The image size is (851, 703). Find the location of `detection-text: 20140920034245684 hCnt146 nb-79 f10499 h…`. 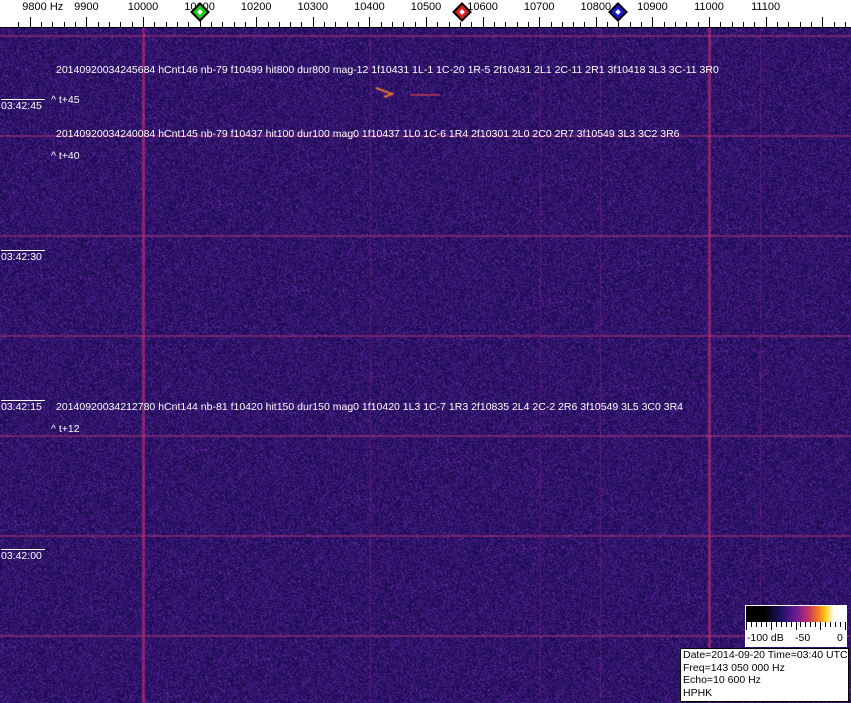

detection-text: 20140920034245684 hCnt146 nb-79 f10499 h… is located at coordinates (387, 70).